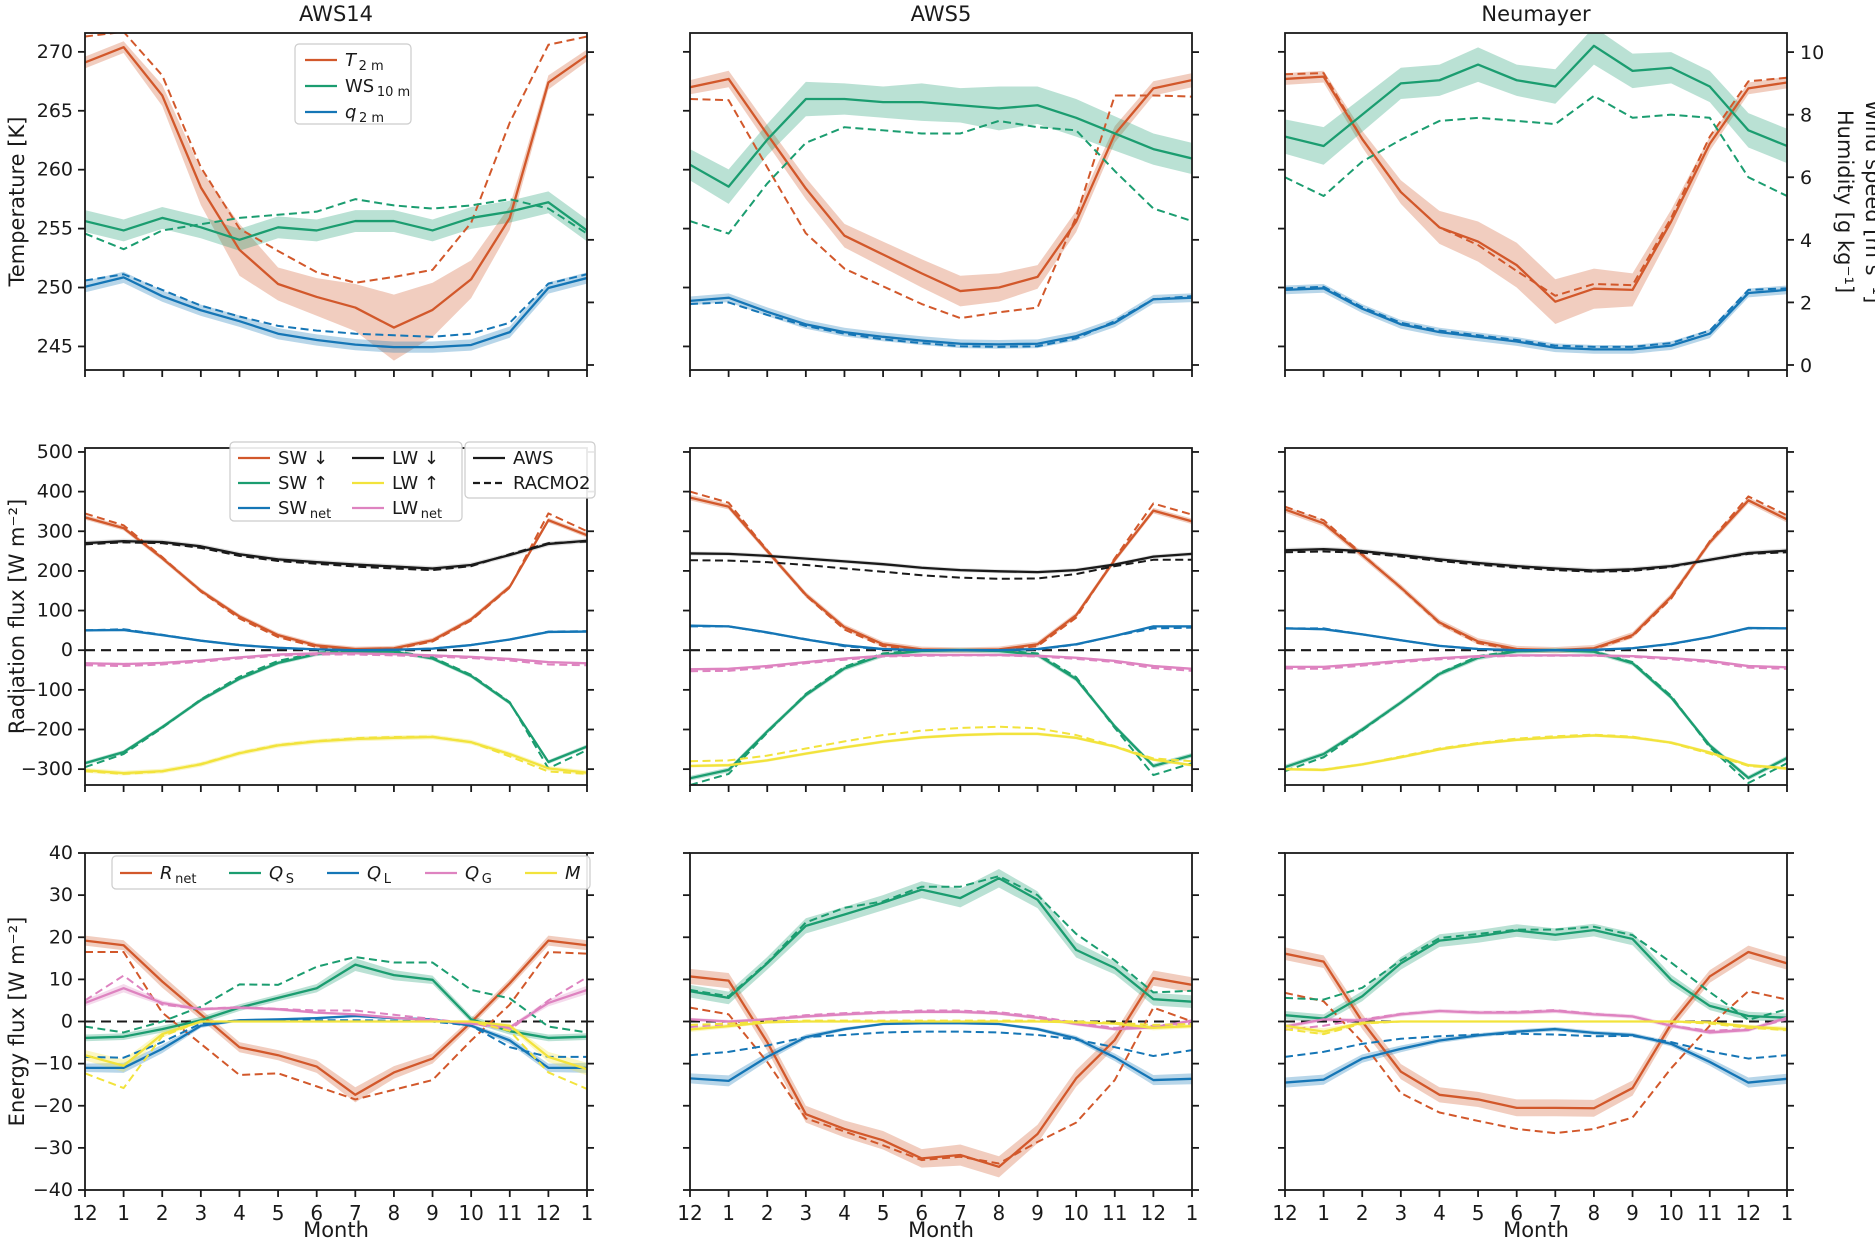  What do you see at coordinates (55, 229) in the screenshot?
I see `y-tick-label: 255` at bounding box center [55, 229].